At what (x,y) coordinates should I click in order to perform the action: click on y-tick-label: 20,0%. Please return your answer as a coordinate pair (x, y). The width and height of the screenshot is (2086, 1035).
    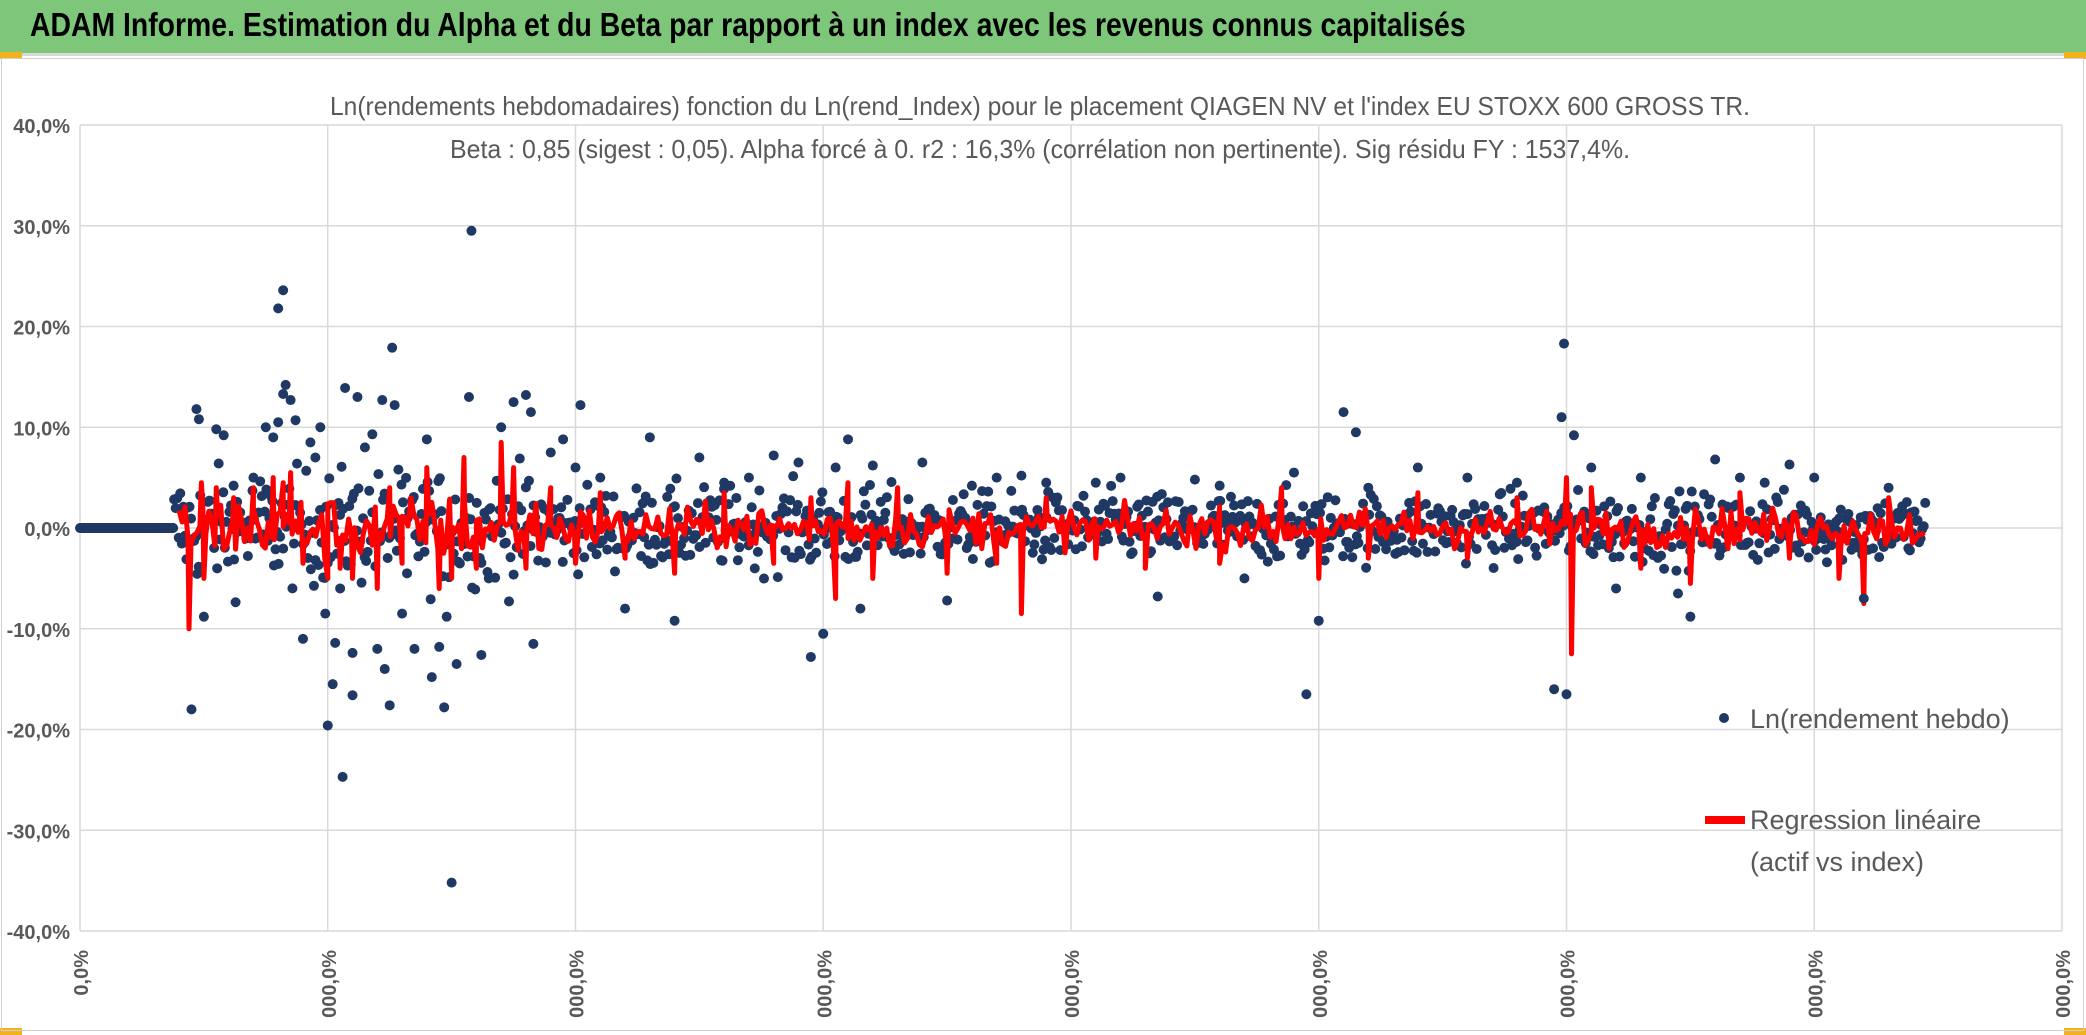
    Looking at the image, I should click on (41, 329).